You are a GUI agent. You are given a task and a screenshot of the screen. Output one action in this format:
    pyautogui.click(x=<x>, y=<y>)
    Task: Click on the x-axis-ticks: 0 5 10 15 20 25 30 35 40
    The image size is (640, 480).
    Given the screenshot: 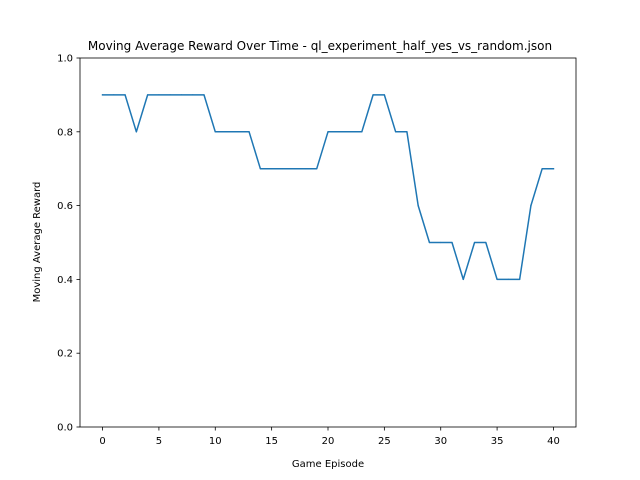 What is the action you would take?
    pyautogui.click(x=329, y=437)
    